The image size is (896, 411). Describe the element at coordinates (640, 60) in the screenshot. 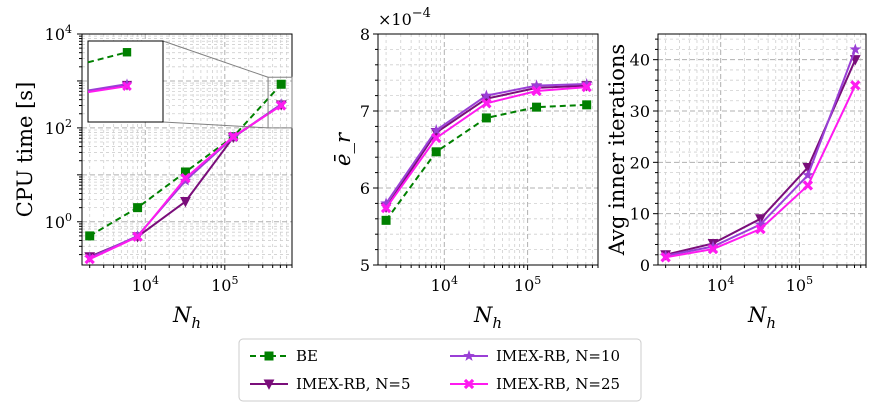

I see `y-tick-label: 40` at that location.